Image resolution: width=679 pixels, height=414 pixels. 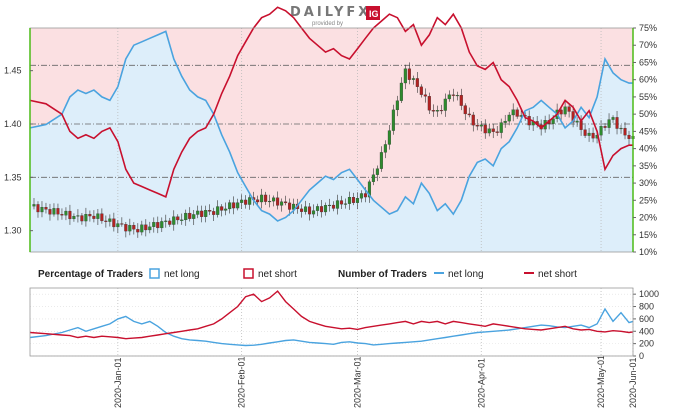 What do you see at coordinates (373, 13) in the screenshot?
I see `ig-badge` at bounding box center [373, 13].